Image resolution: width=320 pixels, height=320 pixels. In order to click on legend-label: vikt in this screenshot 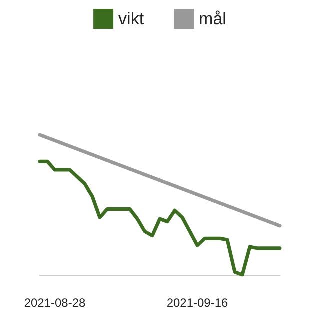, I will do `click(131, 19)`.